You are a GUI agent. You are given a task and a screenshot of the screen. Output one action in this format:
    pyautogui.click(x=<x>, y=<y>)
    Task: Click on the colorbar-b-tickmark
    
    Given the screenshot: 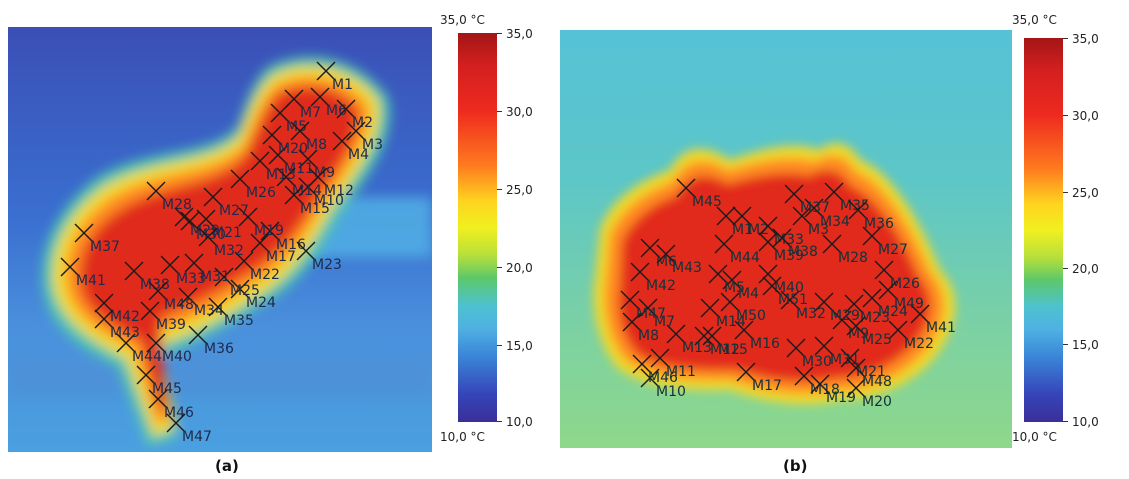 What is the action you would take?
    pyautogui.click(x=1065, y=192)
    